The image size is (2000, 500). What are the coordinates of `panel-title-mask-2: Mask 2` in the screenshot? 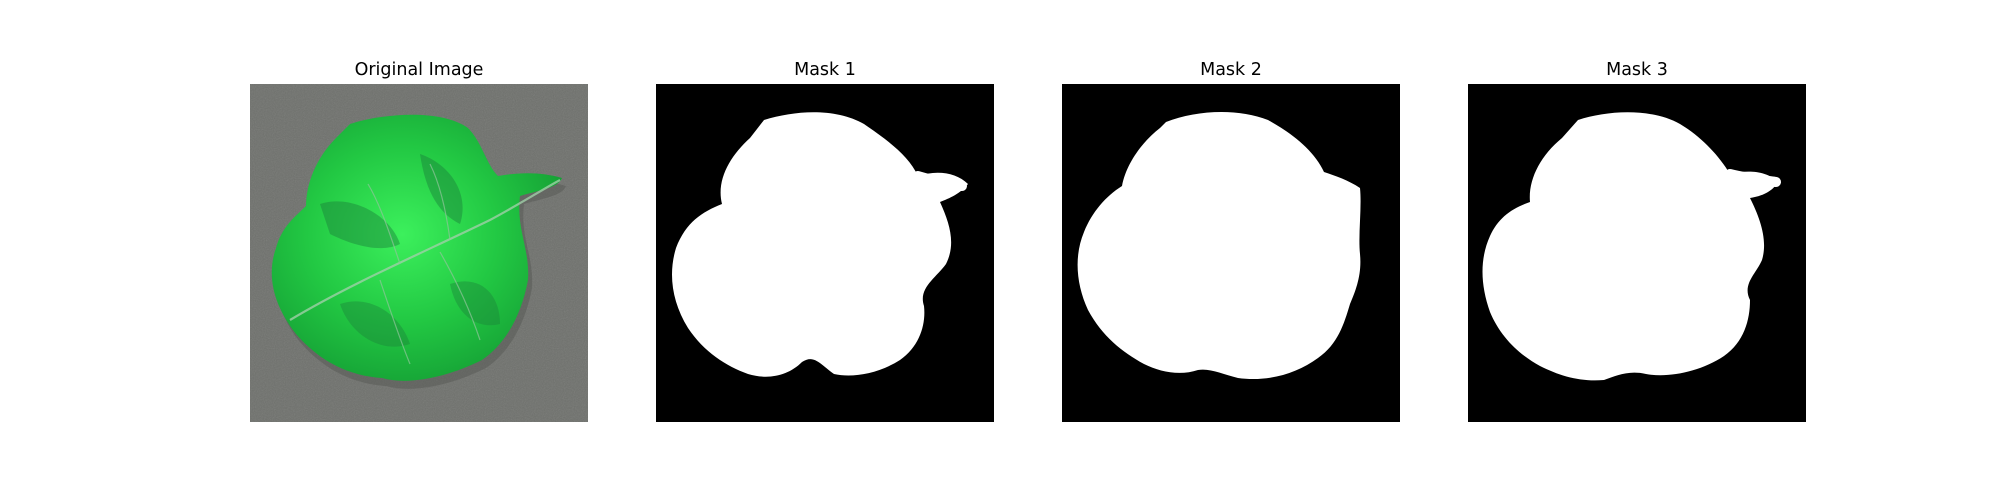 It's located at (1231, 70).